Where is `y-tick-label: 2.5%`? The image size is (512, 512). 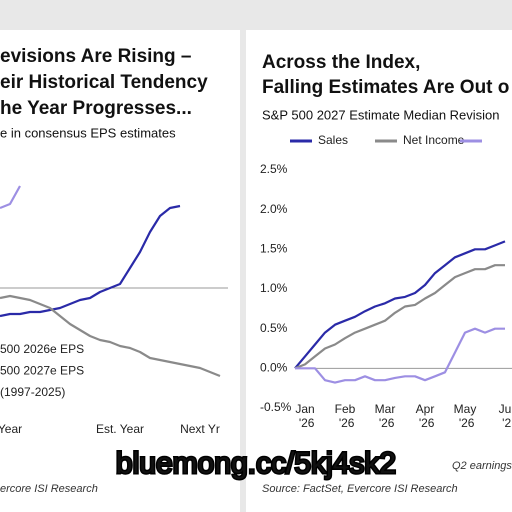
y-tick-label: 2.5% is located at coordinates (274, 169).